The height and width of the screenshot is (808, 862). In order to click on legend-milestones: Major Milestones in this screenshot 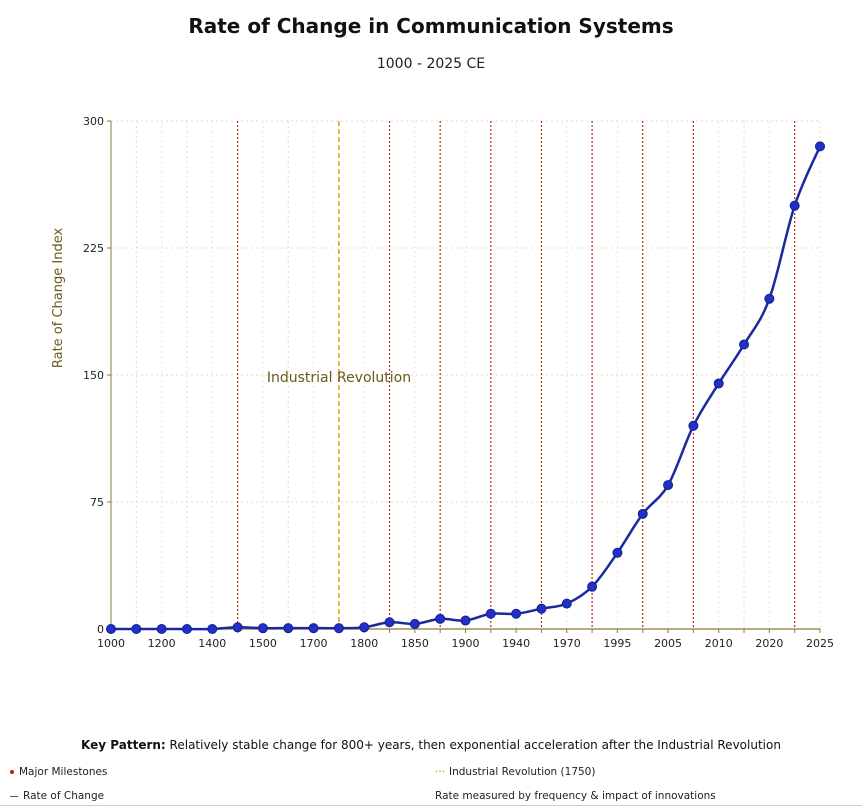, I will do `click(58, 772)`.